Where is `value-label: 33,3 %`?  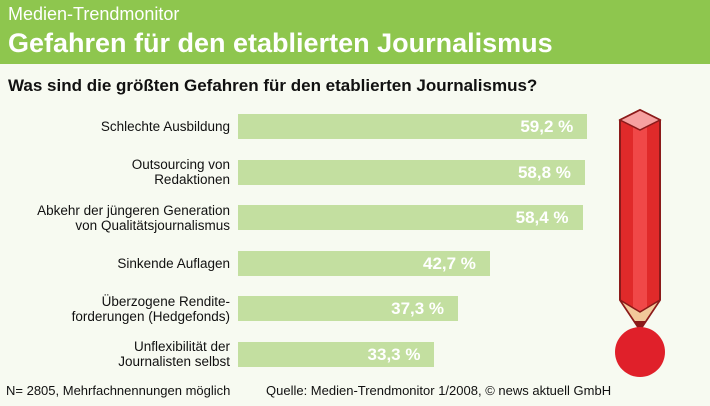
value-label: 33,3 % is located at coordinates (394, 354).